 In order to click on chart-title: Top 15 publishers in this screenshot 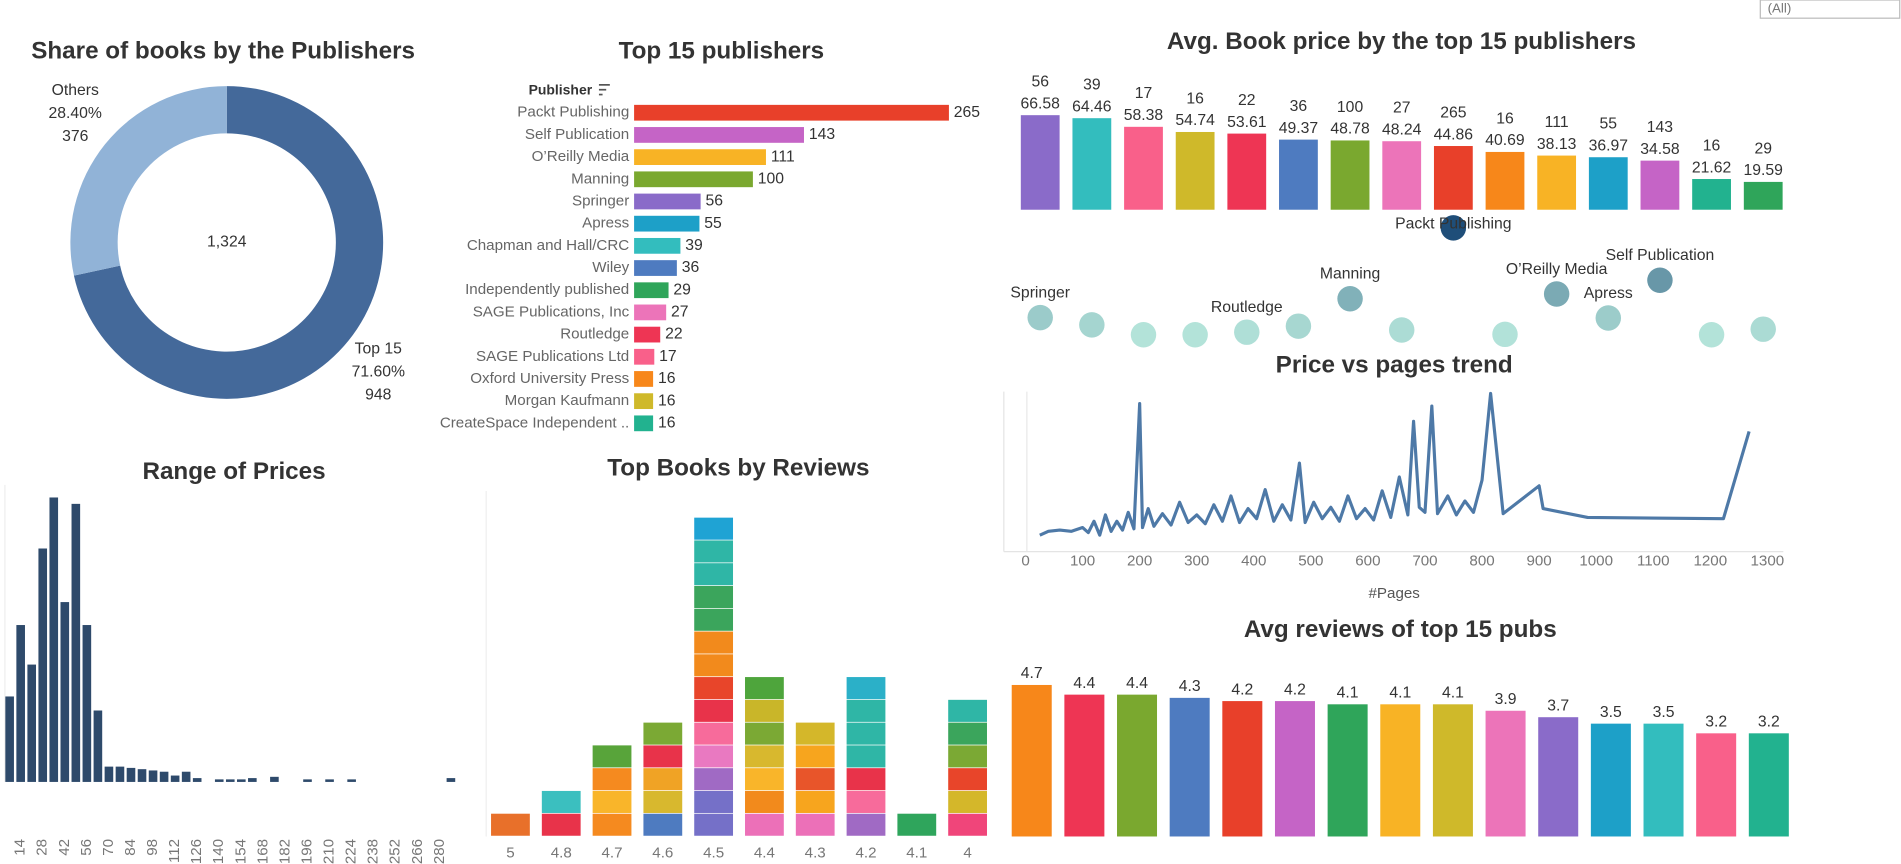, I will do `click(722, 51)`.